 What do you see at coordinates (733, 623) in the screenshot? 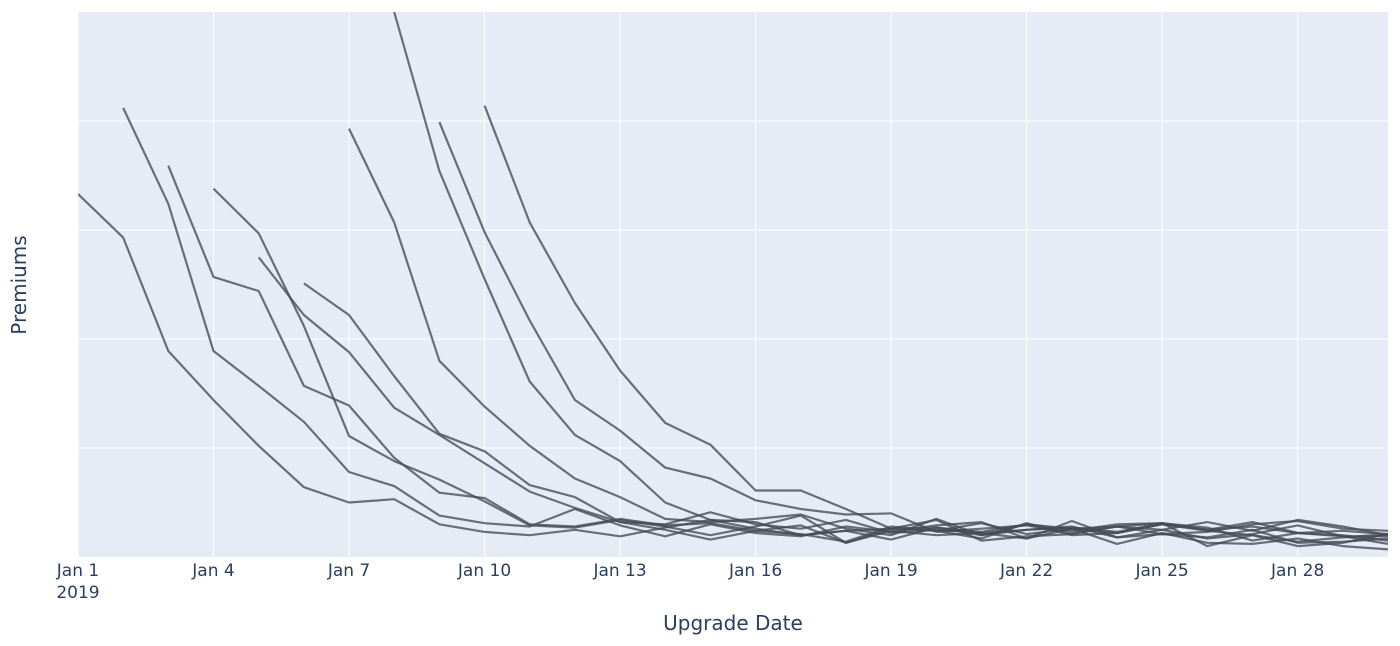
I see `x-axis-title: Upgrade Date` at bounding box center [733, 623].